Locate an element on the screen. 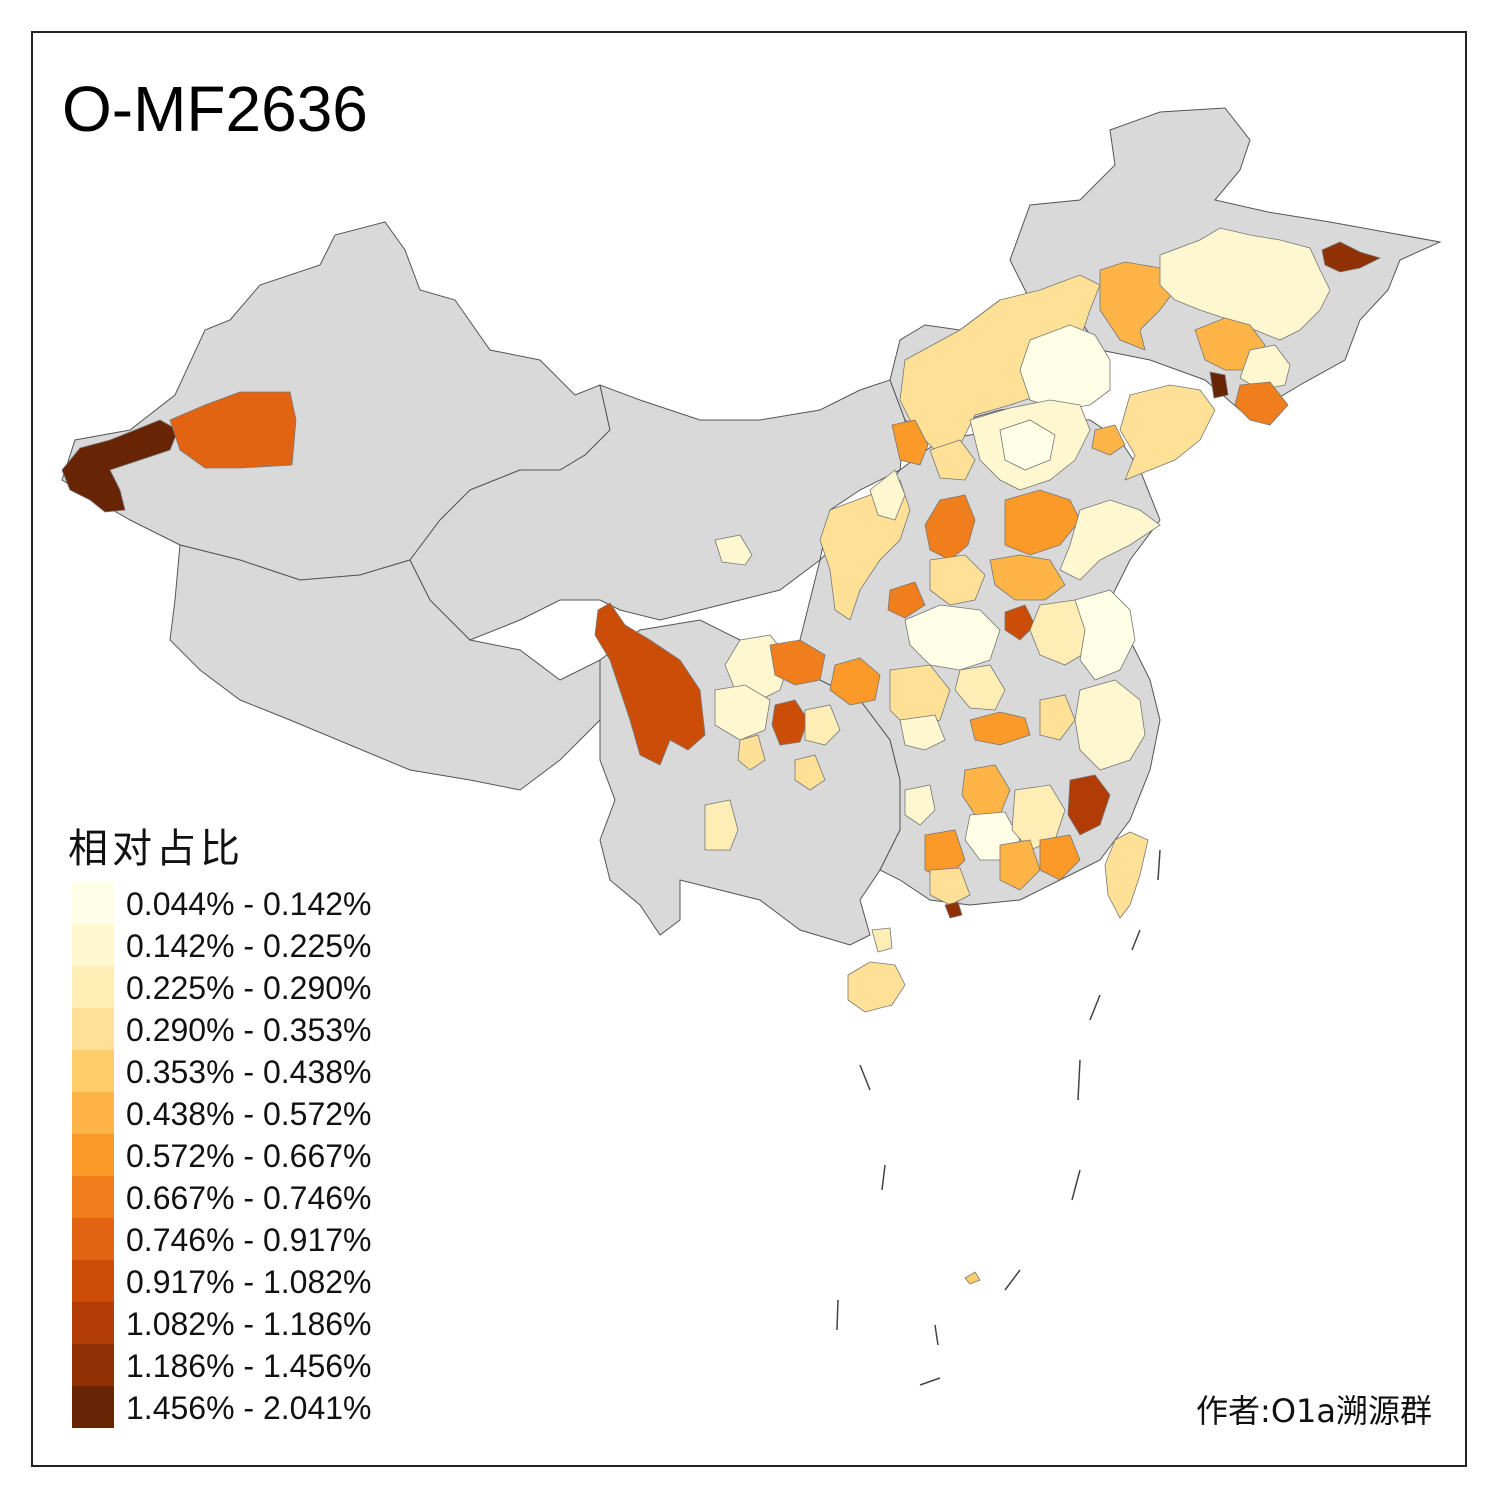  legend-title: 相对占比 is located at coordinates (156, 849).